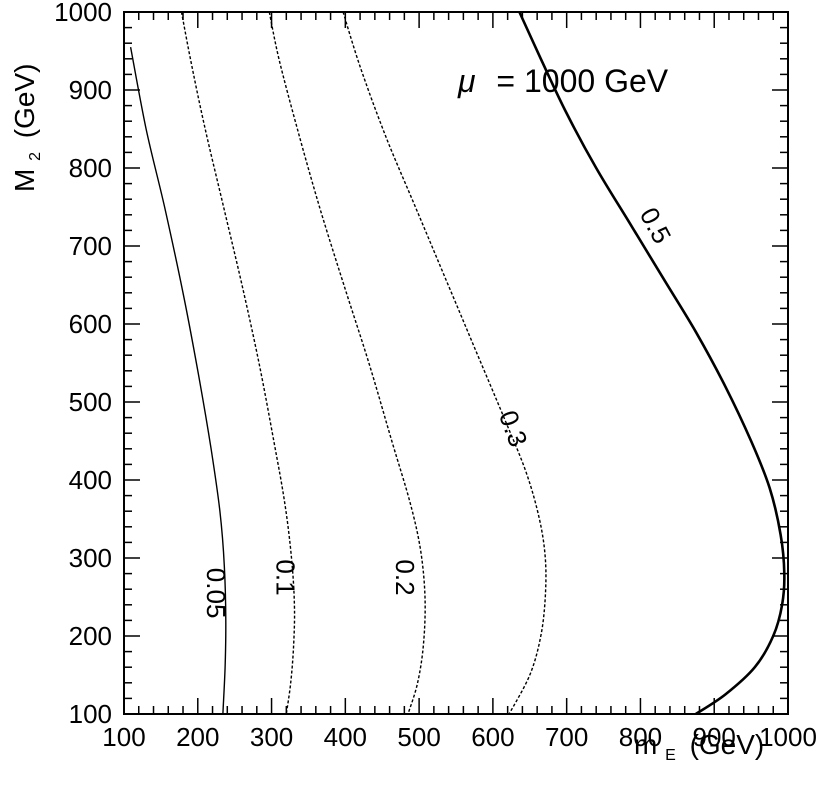  What do you see at coordinates (645, 744) in the screenshot?
I see `x-axis-main: m` at bounding box center [645, 744].